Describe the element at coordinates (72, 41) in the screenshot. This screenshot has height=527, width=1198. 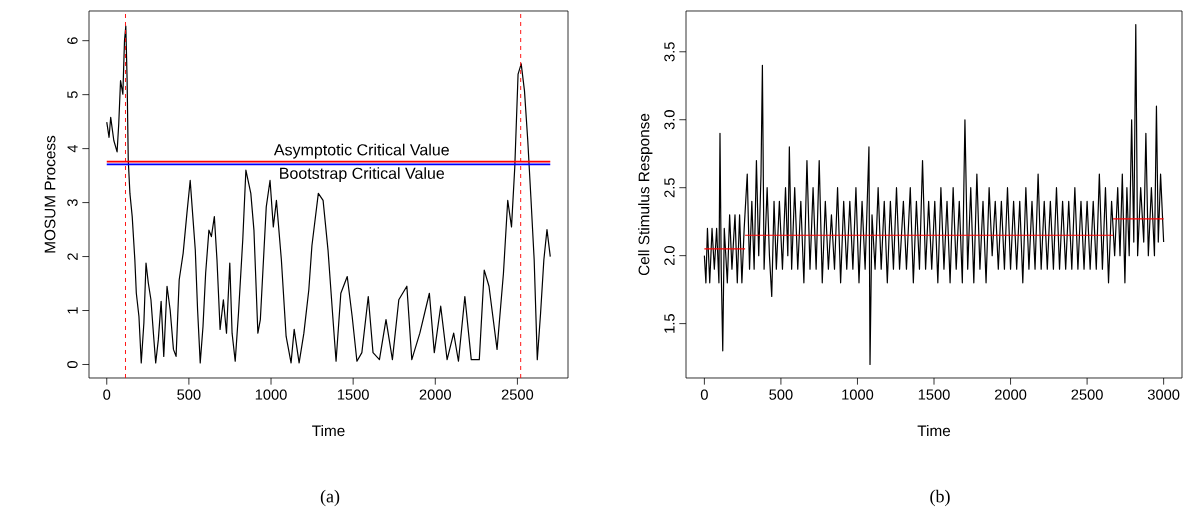
I see `y-tick-label: 6` at that location.